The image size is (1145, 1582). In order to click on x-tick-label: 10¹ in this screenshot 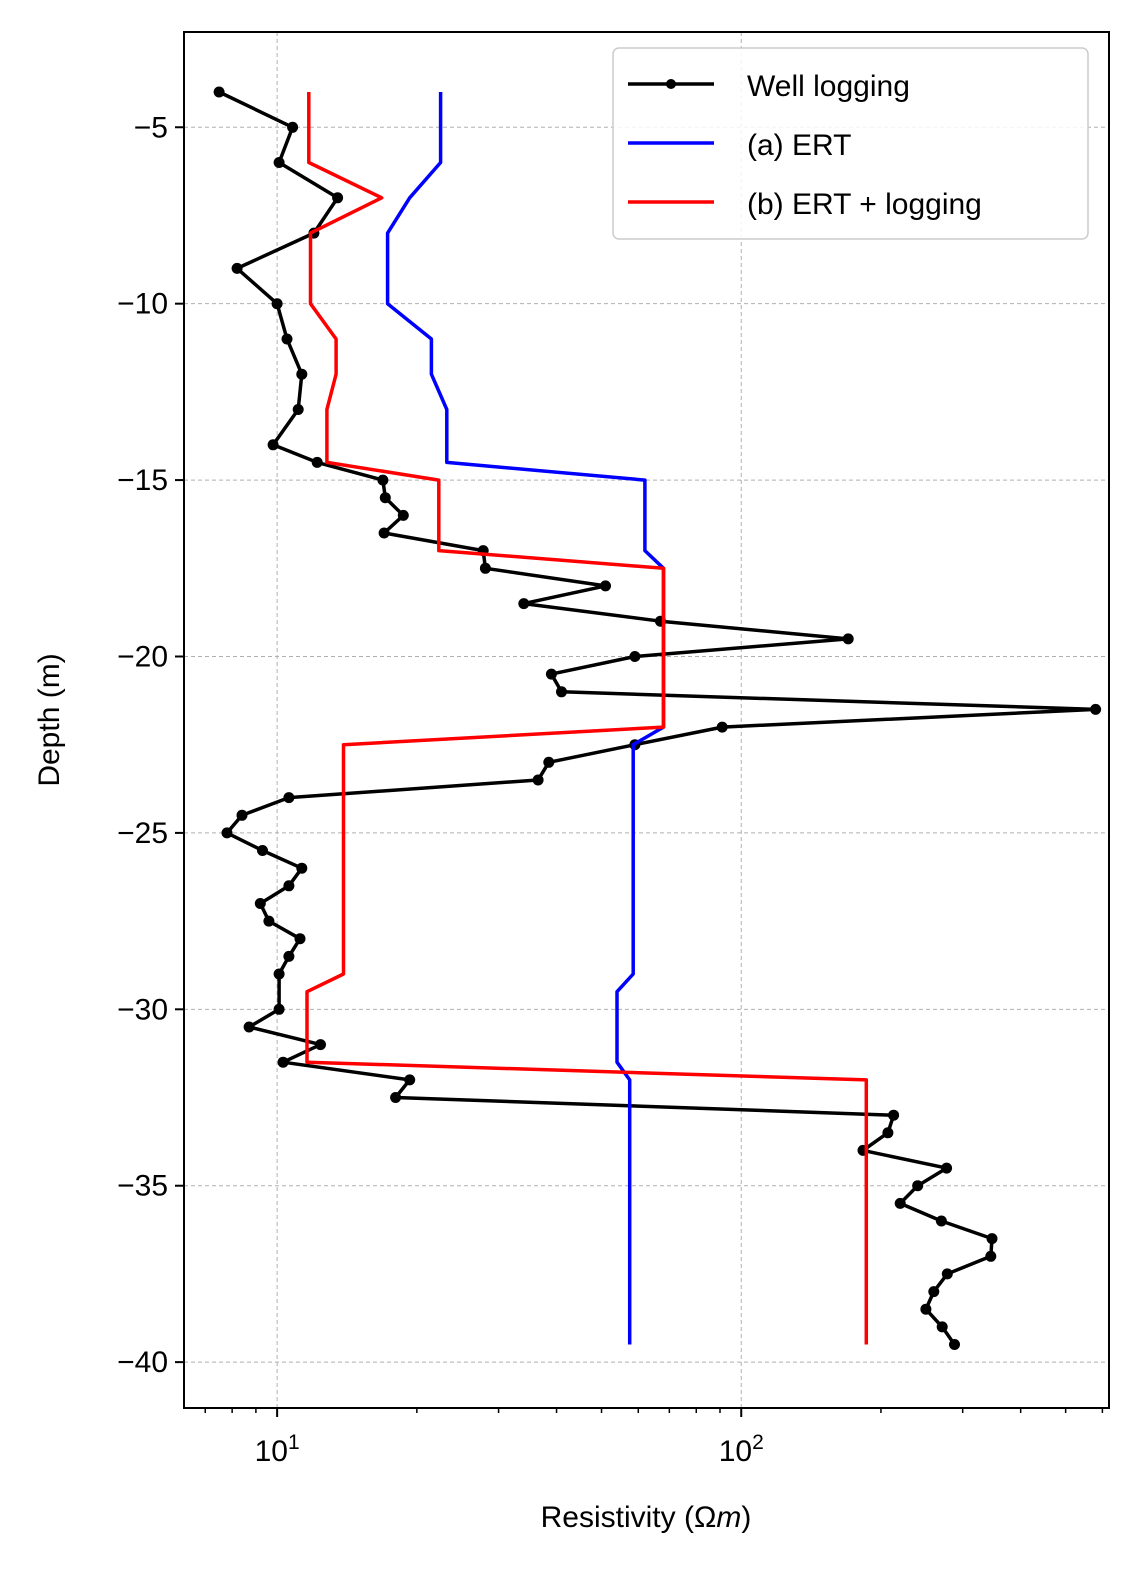, I will do `click(277, 1449)`.